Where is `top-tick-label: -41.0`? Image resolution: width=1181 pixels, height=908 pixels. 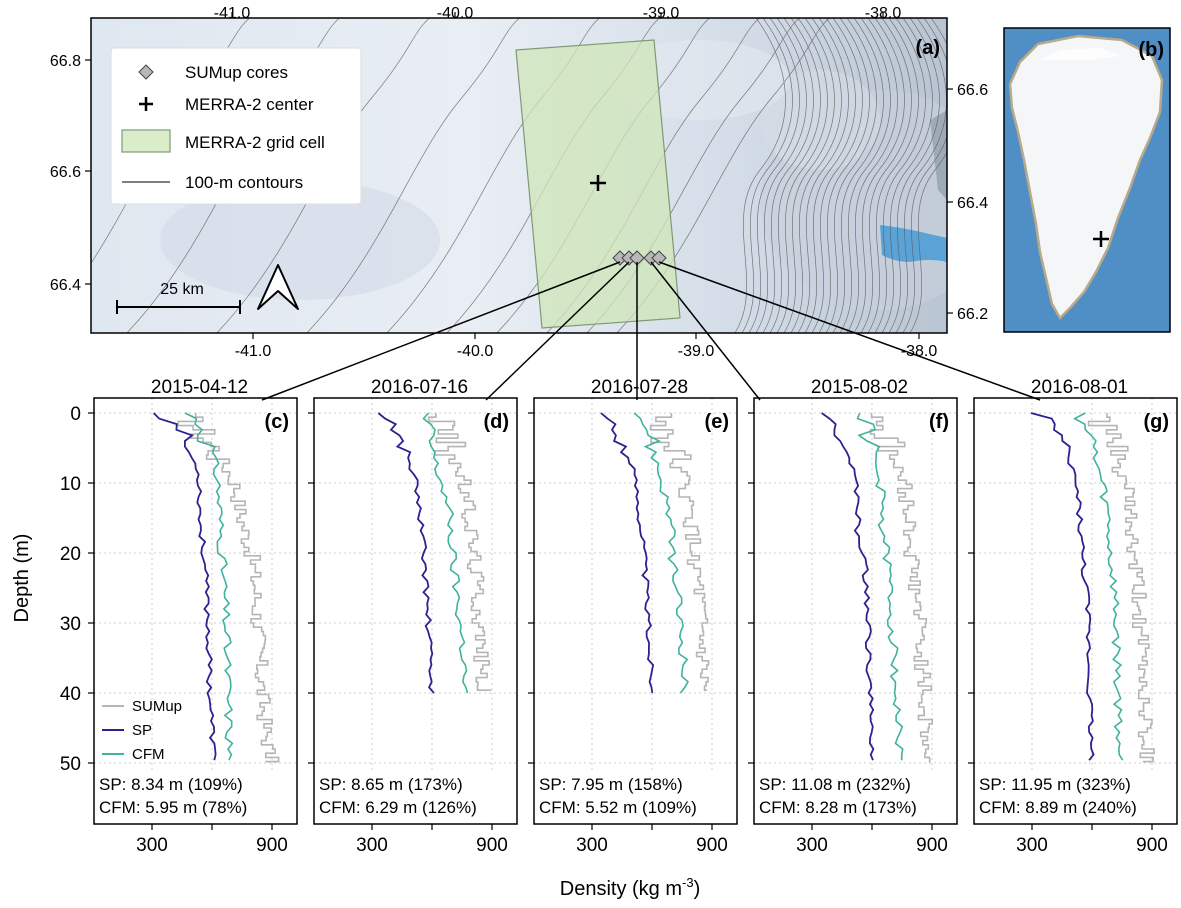
top-tick-label: -41.0 is located at coordinates (232, 13).